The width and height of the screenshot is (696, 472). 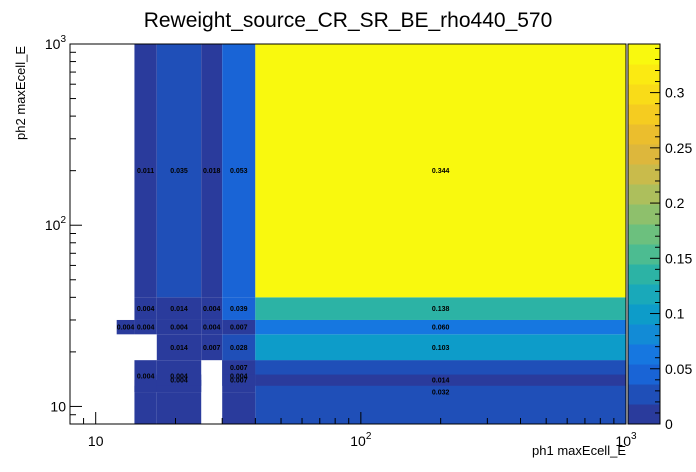 What do you see at coordinates (353, 430) in the screenshot?
I see `x-axis: 10 10² 10³` at bounding box center [353, 430].